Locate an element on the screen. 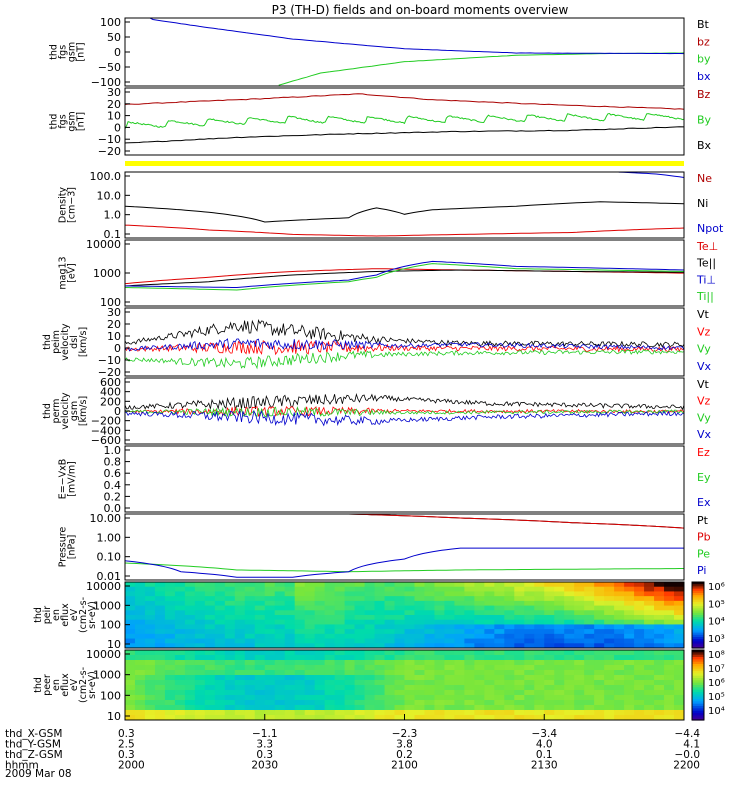 The image size is (750, 800). footer-value: 2100 is located at coordinates (404, 766).